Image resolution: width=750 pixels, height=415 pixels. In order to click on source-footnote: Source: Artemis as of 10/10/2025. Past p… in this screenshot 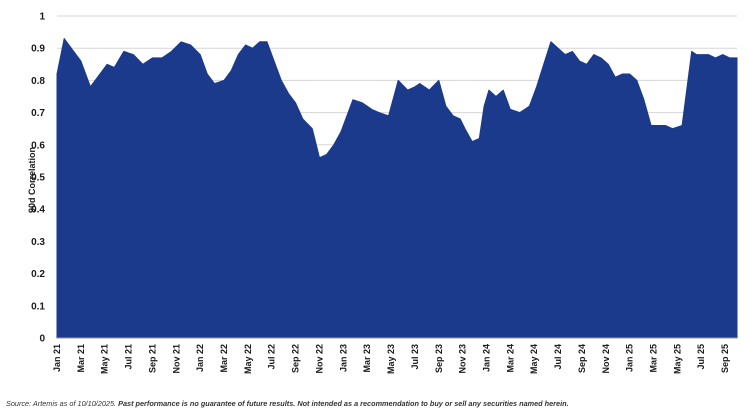, I will do `click(376, 403)`.